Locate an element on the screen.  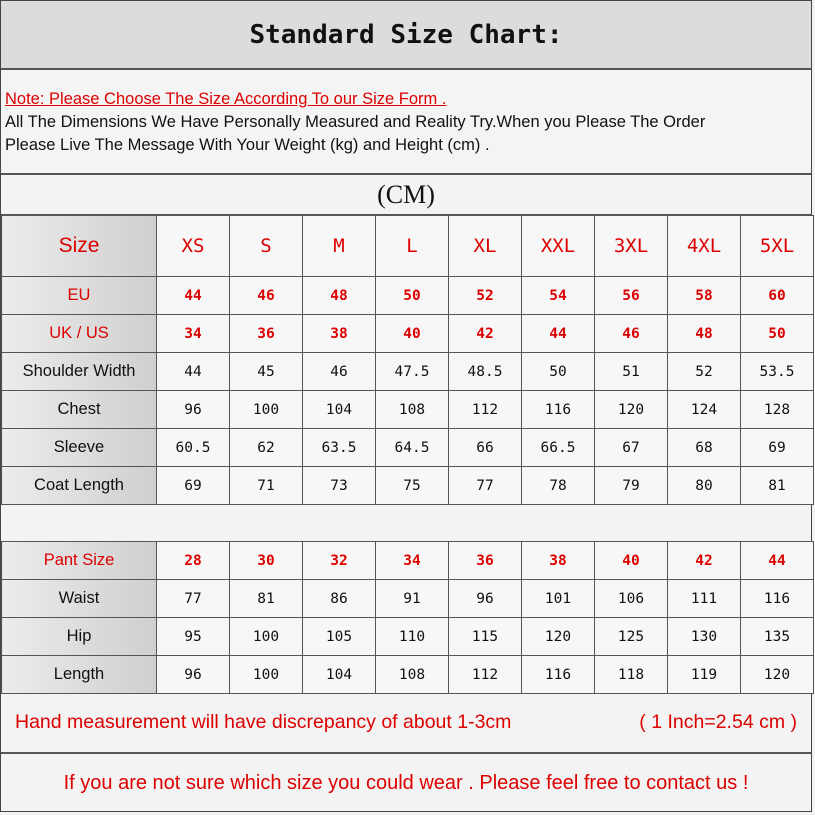
table-cell: 53.5 is located at coordinates (777, 371).